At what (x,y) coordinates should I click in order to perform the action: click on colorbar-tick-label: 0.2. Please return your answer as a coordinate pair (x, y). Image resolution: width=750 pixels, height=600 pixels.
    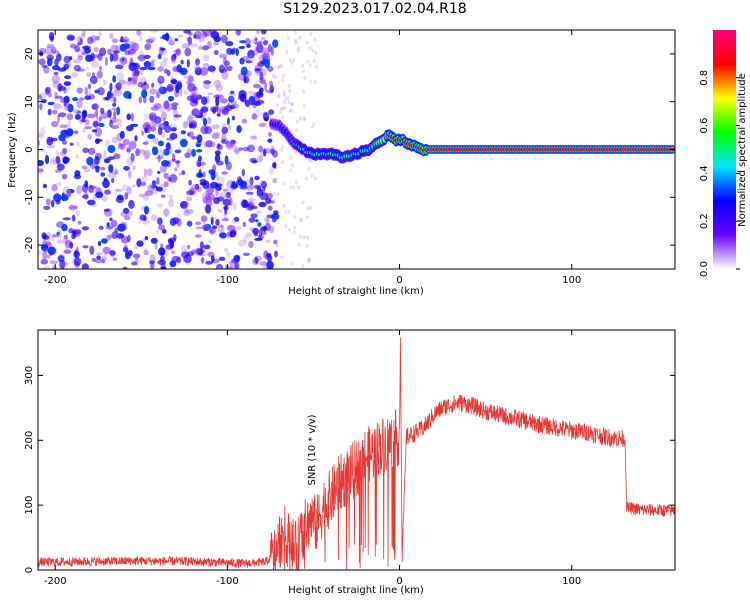
    Looking at the image, I should click on (704, 221).